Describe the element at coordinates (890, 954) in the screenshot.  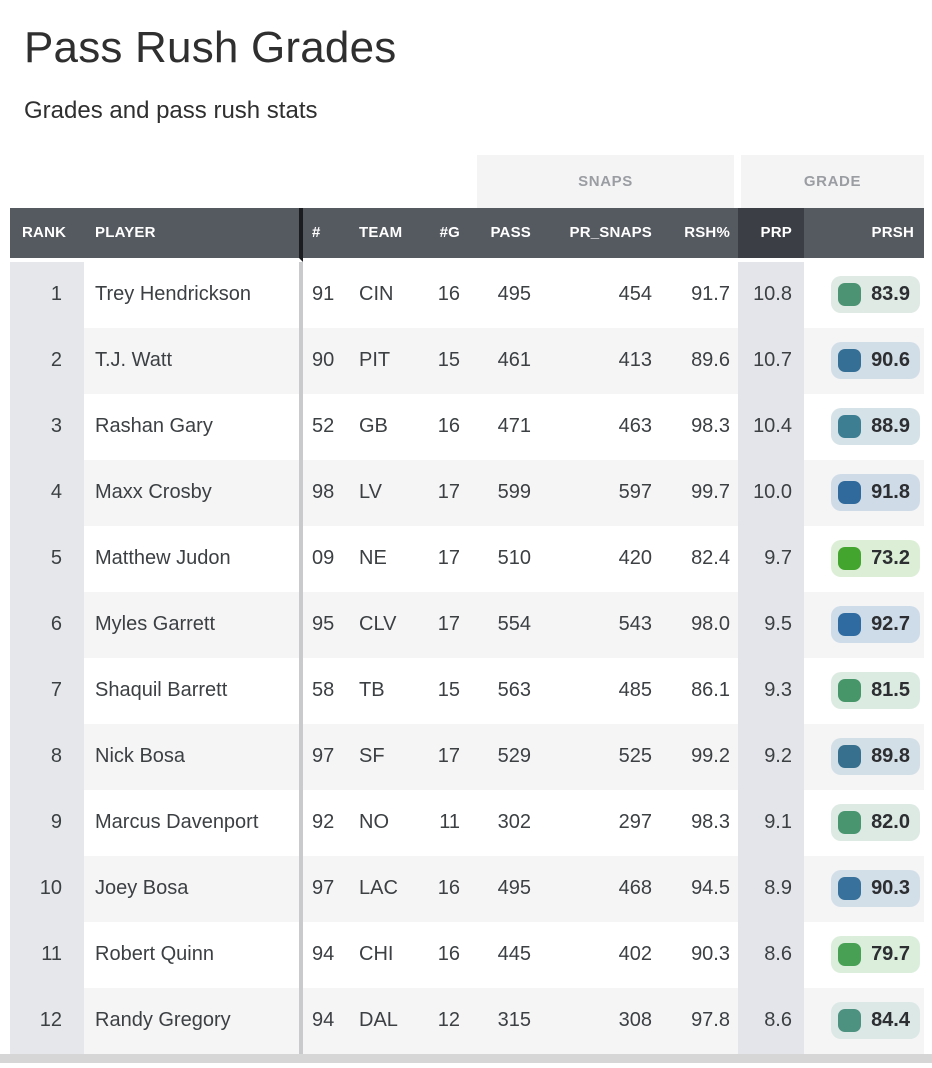
I see `grade-value: 79.7` at that location.